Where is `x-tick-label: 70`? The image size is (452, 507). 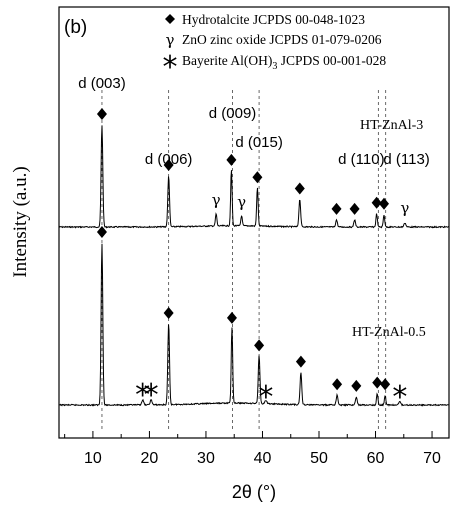 x-tick-label: 70 is located at coordinates (432, 458).